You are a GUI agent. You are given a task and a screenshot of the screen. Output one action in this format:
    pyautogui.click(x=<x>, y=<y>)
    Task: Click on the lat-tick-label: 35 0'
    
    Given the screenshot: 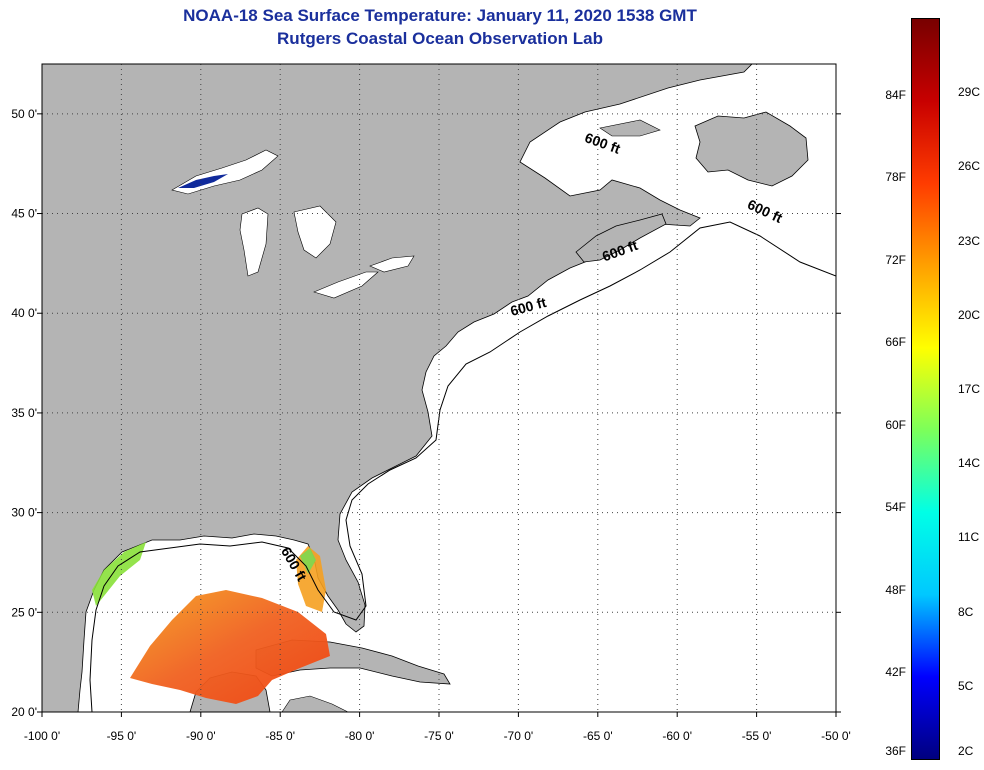 What is the action you would take?
    pyautogui.click(x=24, y=413)
    